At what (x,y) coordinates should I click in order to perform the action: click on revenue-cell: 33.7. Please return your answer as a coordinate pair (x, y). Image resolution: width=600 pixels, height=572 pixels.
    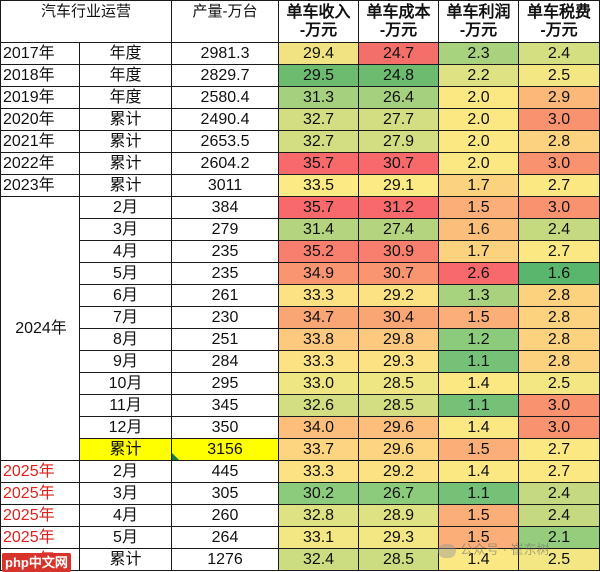
    Looking at the image, I should click on (319, 449).